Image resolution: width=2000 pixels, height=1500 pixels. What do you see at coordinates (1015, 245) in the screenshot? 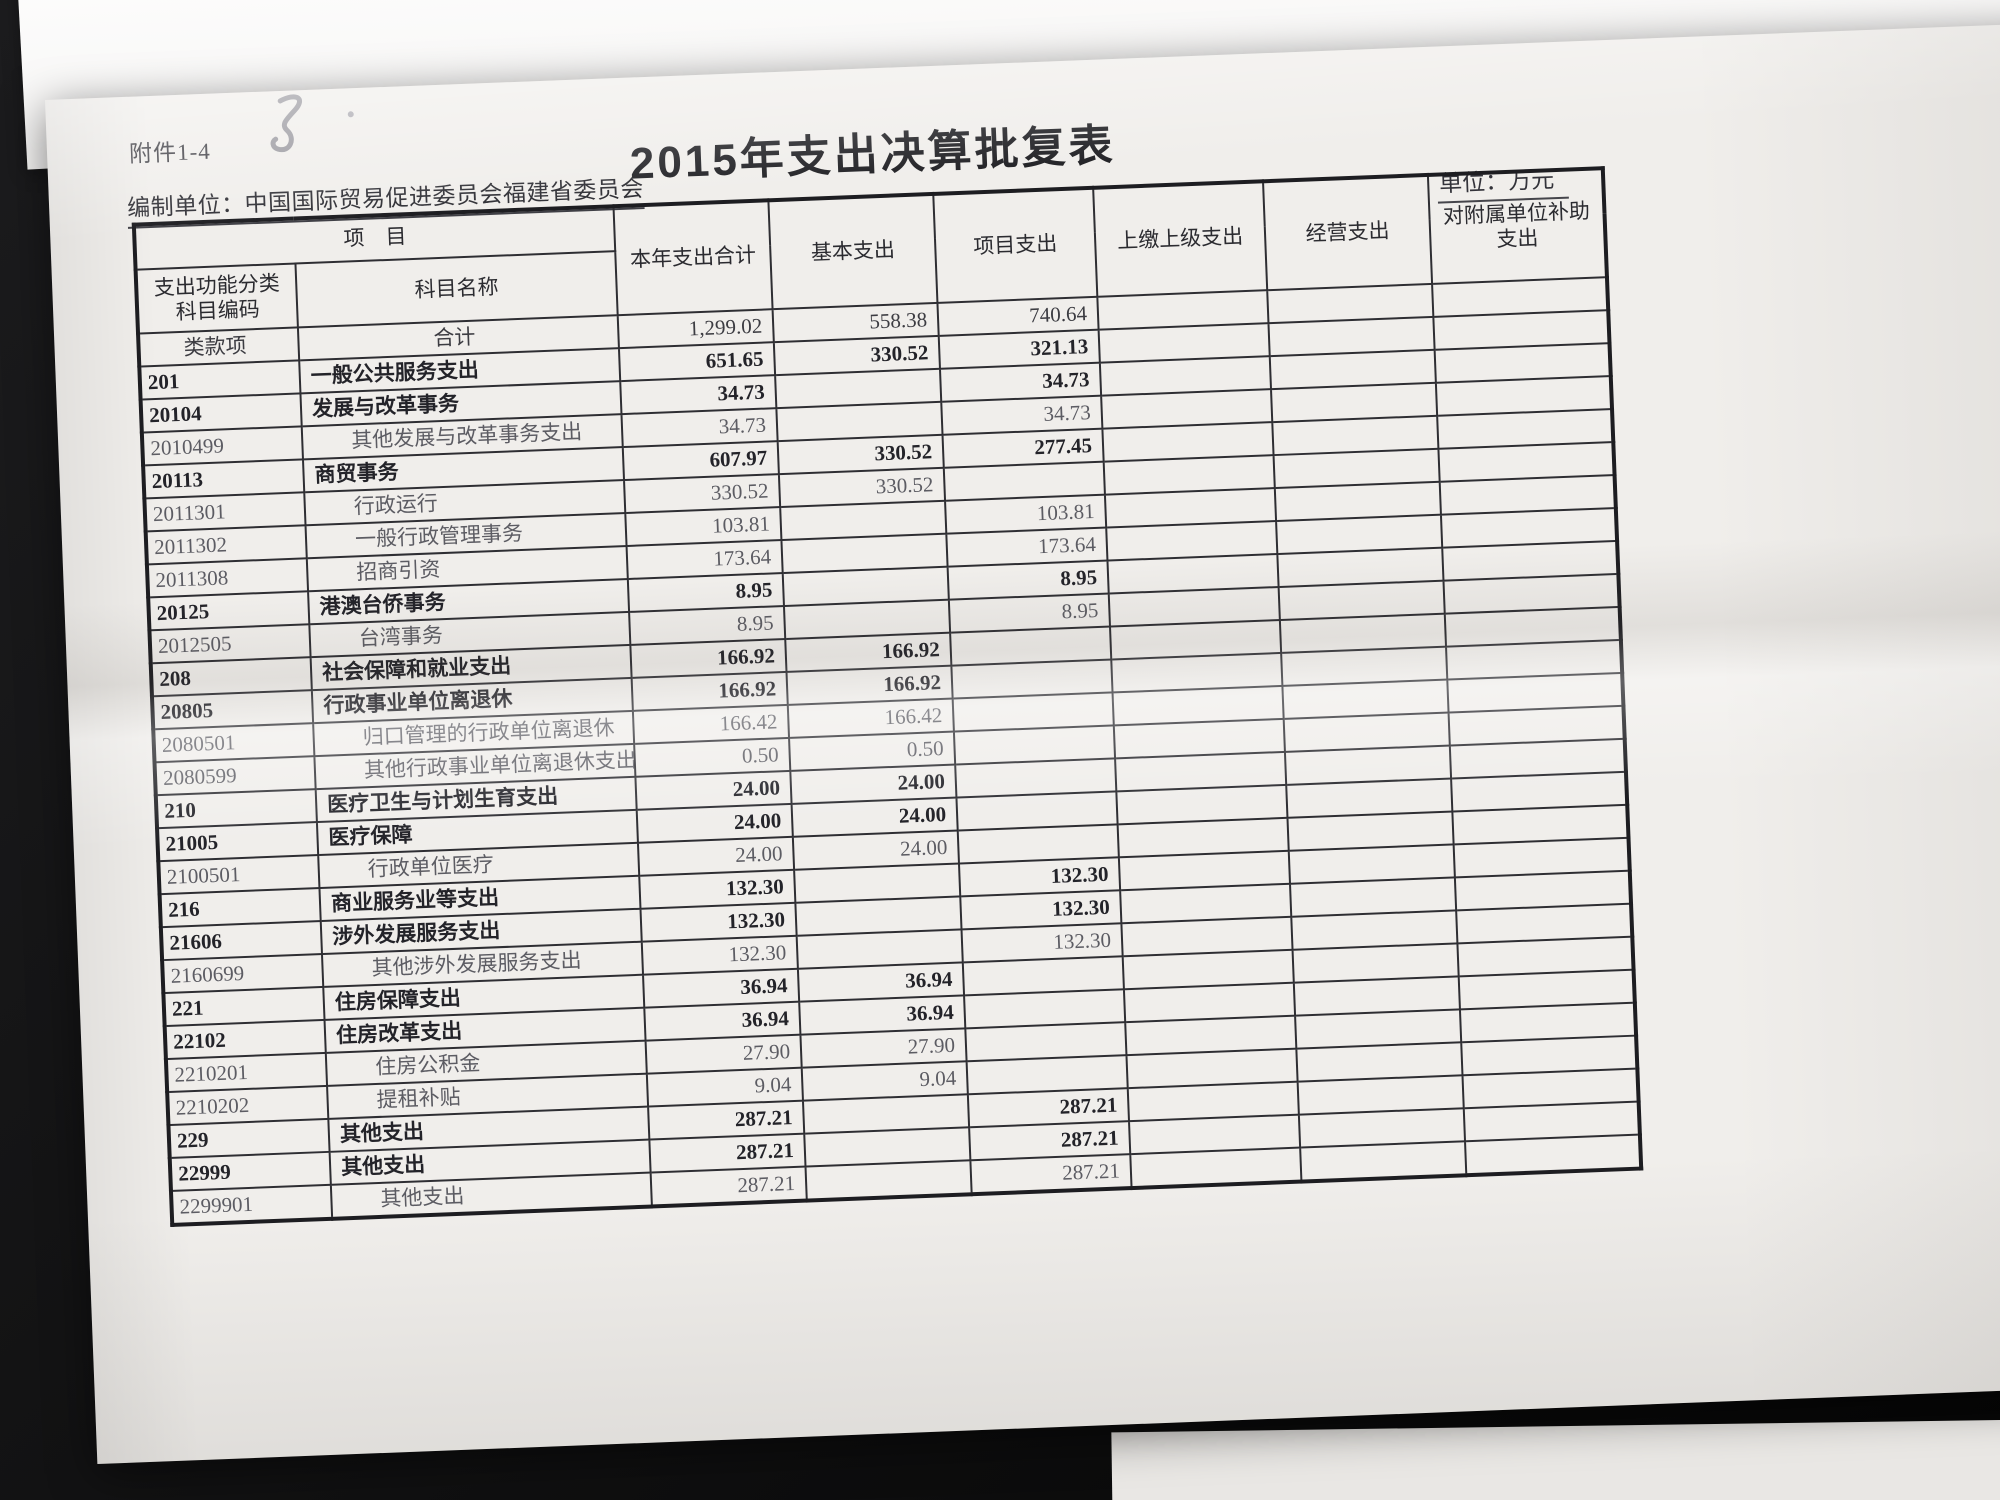
I see `col-header-project: 项目支出` at bounding box center [1015, 245].